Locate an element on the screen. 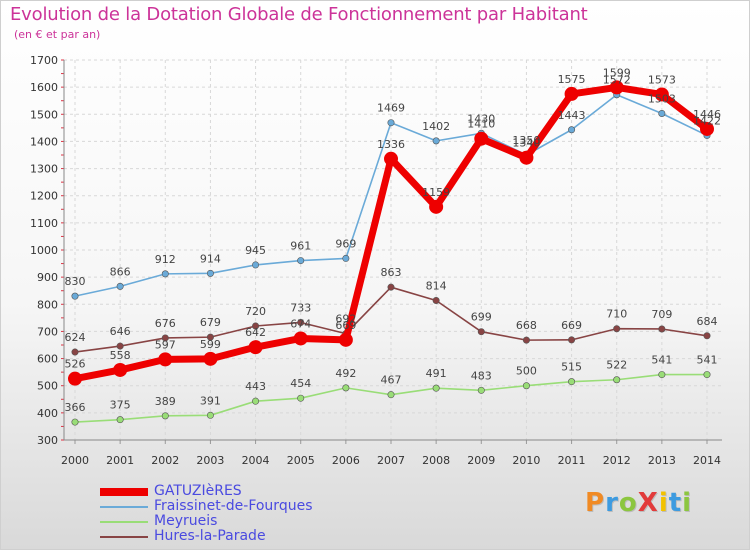 Image resolution: width=750 pixels, height=550 pixels. data-label: 492 is located at coordinates (345, 373).